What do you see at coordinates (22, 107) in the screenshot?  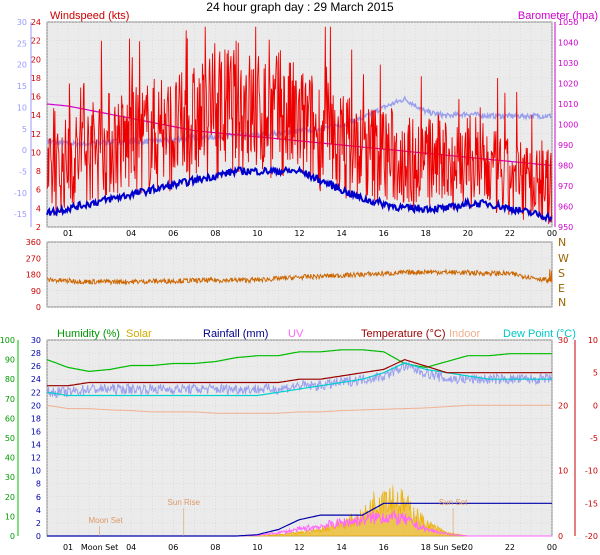 I see `temperature-tick-label: 10` at bounding box center [22, 107].